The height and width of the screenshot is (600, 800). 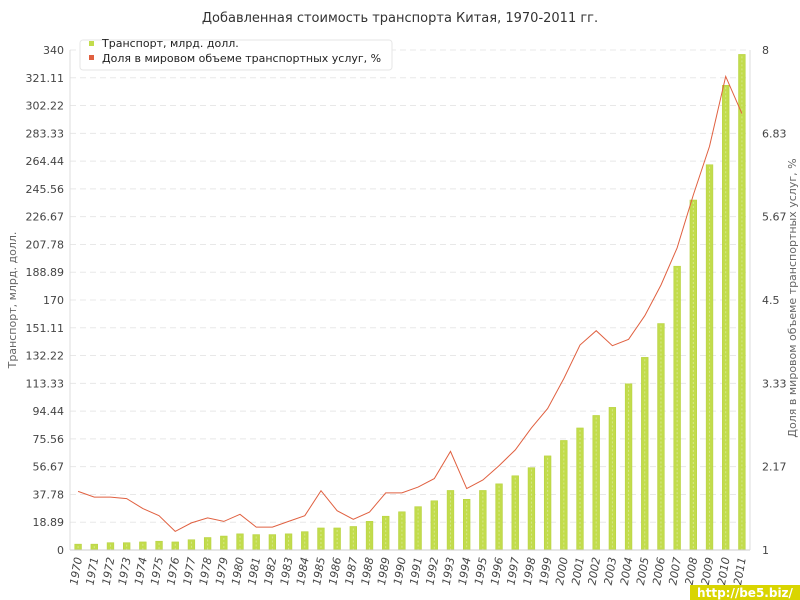 I want to click on y2-tick-label: 6.83, so click(x=774, y=134).